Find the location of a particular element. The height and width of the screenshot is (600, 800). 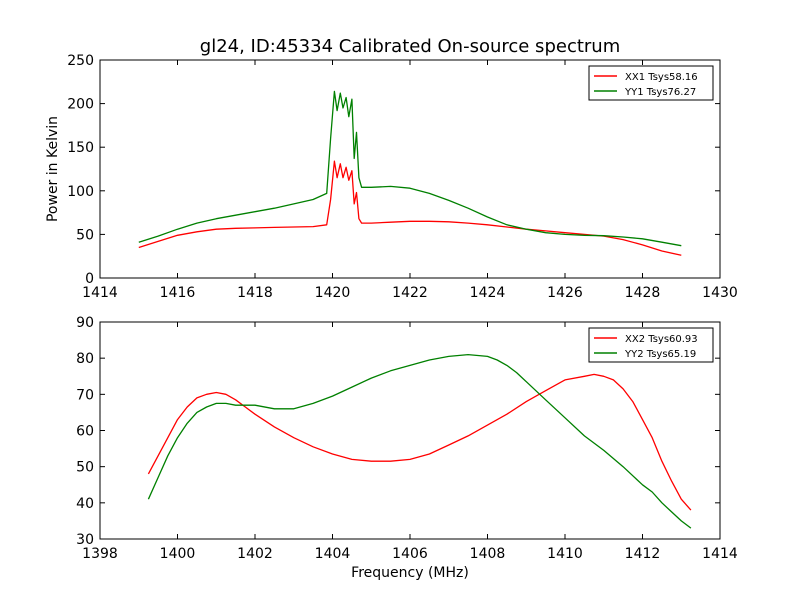

bottom-legend-label: YY2 Tsys65.19 is located at coordinates (660, 354).